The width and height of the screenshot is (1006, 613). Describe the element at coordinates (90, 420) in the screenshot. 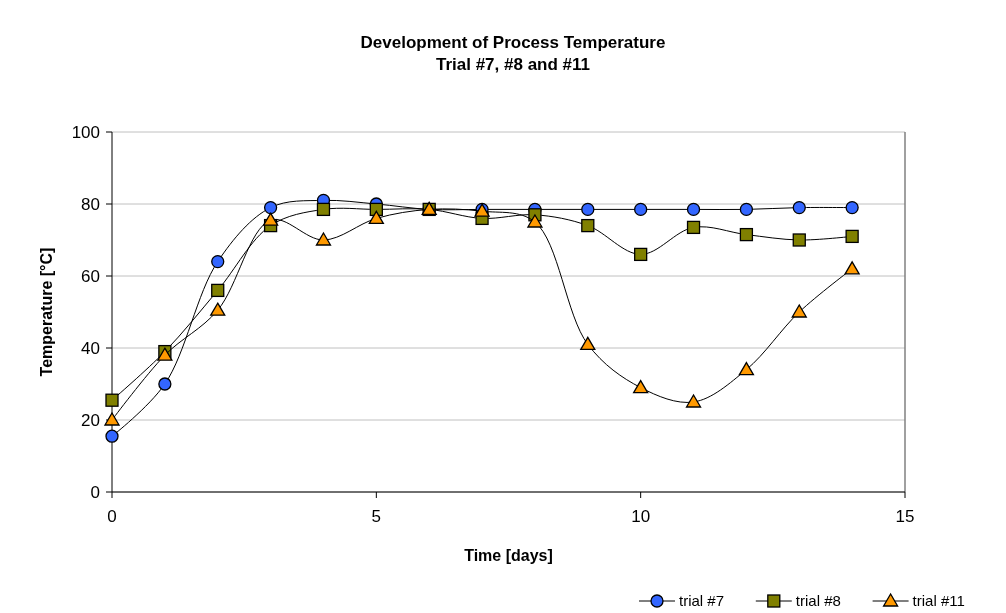

I see `y-tick-label: 20` at that location.